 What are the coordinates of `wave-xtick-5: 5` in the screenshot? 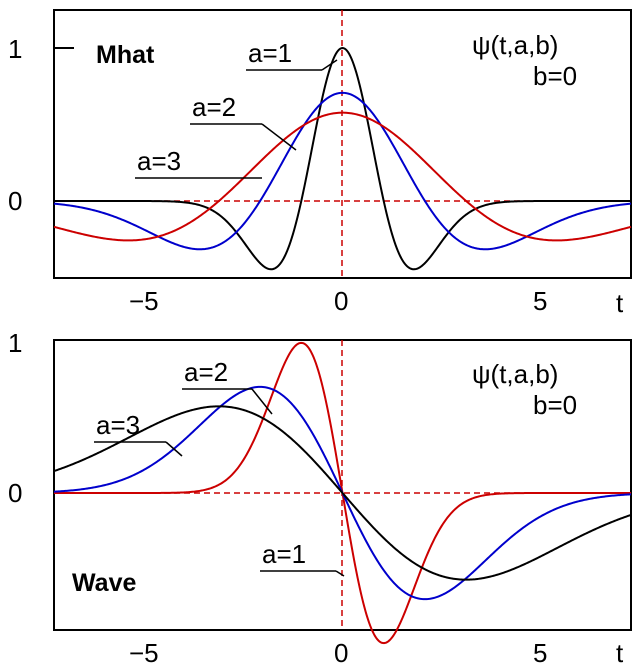 It's located at (540, 653).